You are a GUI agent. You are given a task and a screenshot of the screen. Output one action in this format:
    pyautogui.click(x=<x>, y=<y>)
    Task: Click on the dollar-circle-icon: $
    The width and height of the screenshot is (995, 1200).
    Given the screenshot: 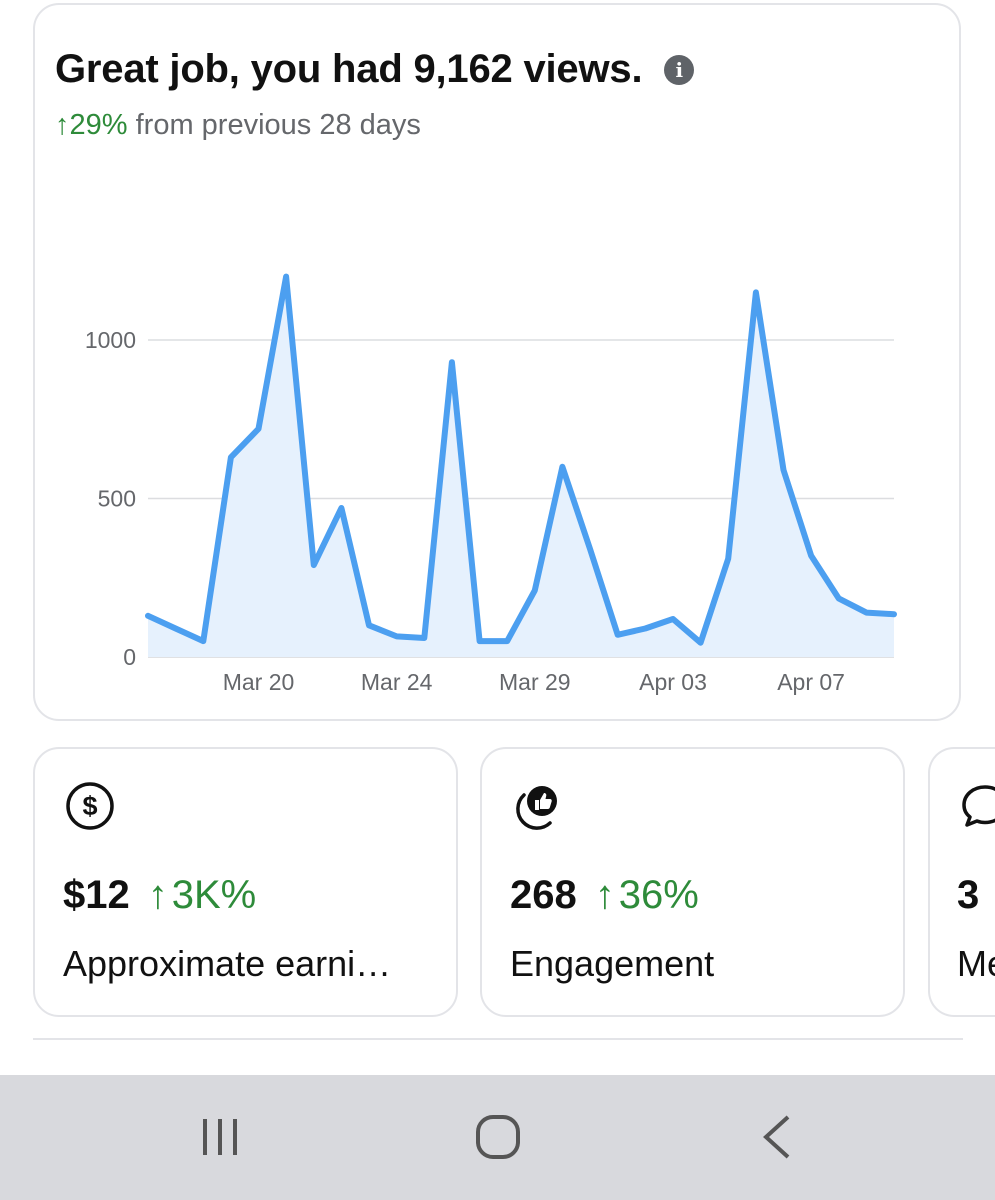 What is the action you would take?
    pyautogui.click(x=90, y=806)
    